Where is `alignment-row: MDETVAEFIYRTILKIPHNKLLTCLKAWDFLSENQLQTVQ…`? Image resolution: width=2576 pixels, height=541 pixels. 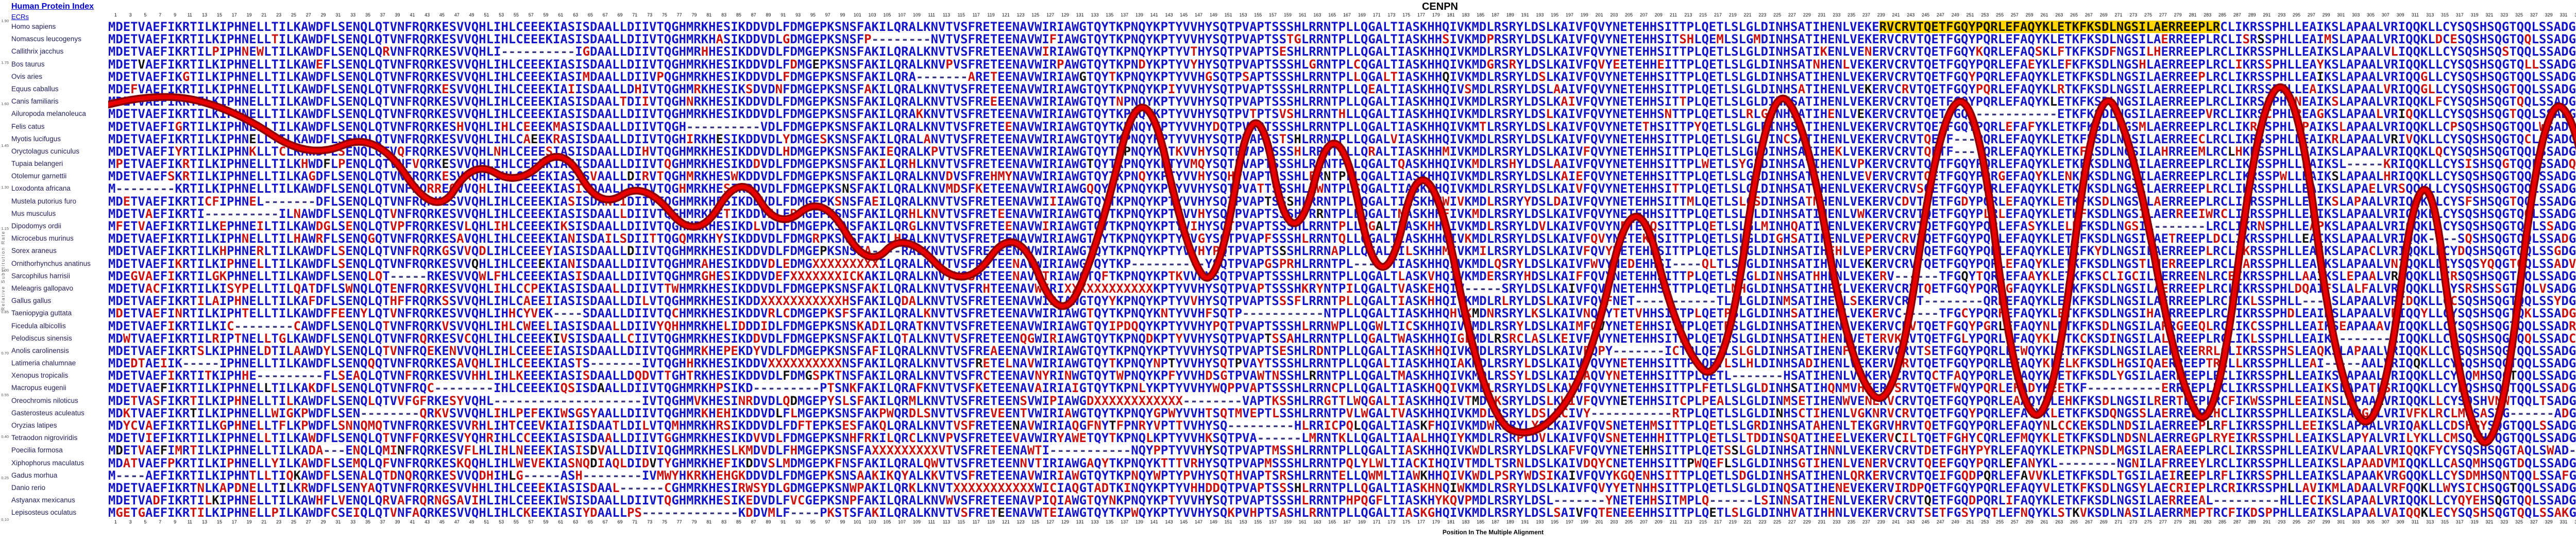
alignment-row: MDETVAEFIYRTILKIPHNKLLTCLKAWDFLSENQLQTVQ… is located at coordinates (1342, 152).